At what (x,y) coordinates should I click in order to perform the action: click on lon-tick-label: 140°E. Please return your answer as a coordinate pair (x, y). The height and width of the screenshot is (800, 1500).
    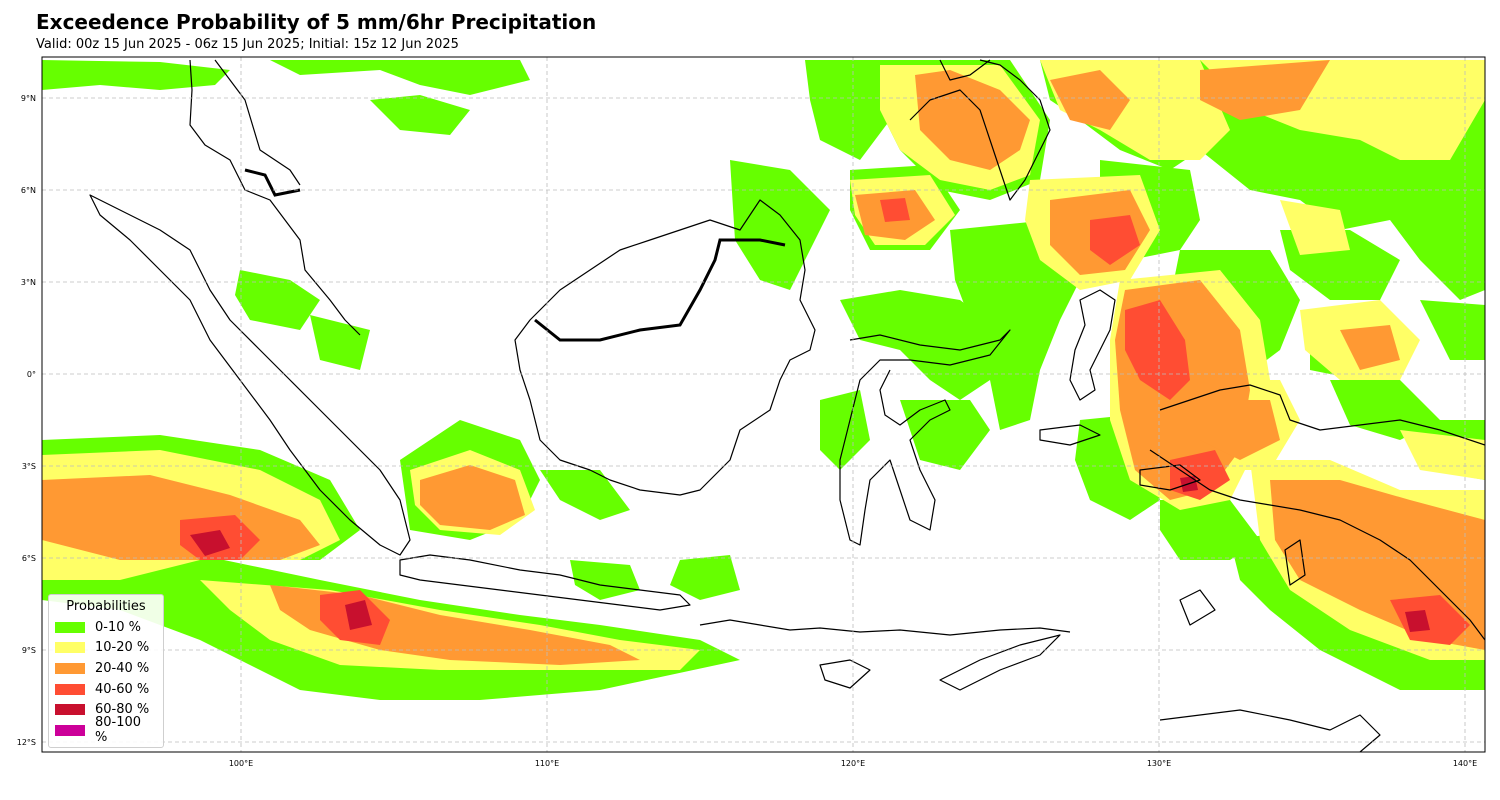
    Looking at the image, I should click on (1465, 763).